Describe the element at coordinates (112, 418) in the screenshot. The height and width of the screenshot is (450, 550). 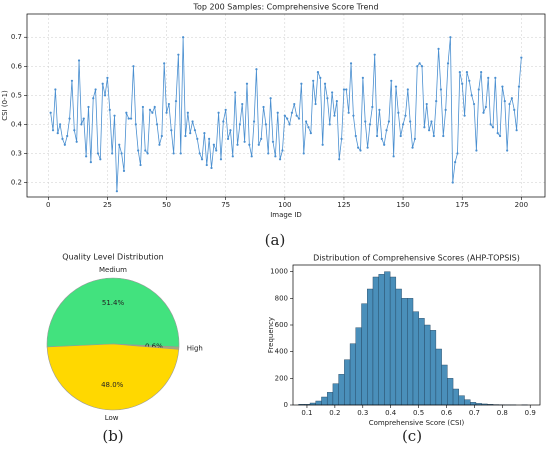
I see `slice-label: Low` at that location.